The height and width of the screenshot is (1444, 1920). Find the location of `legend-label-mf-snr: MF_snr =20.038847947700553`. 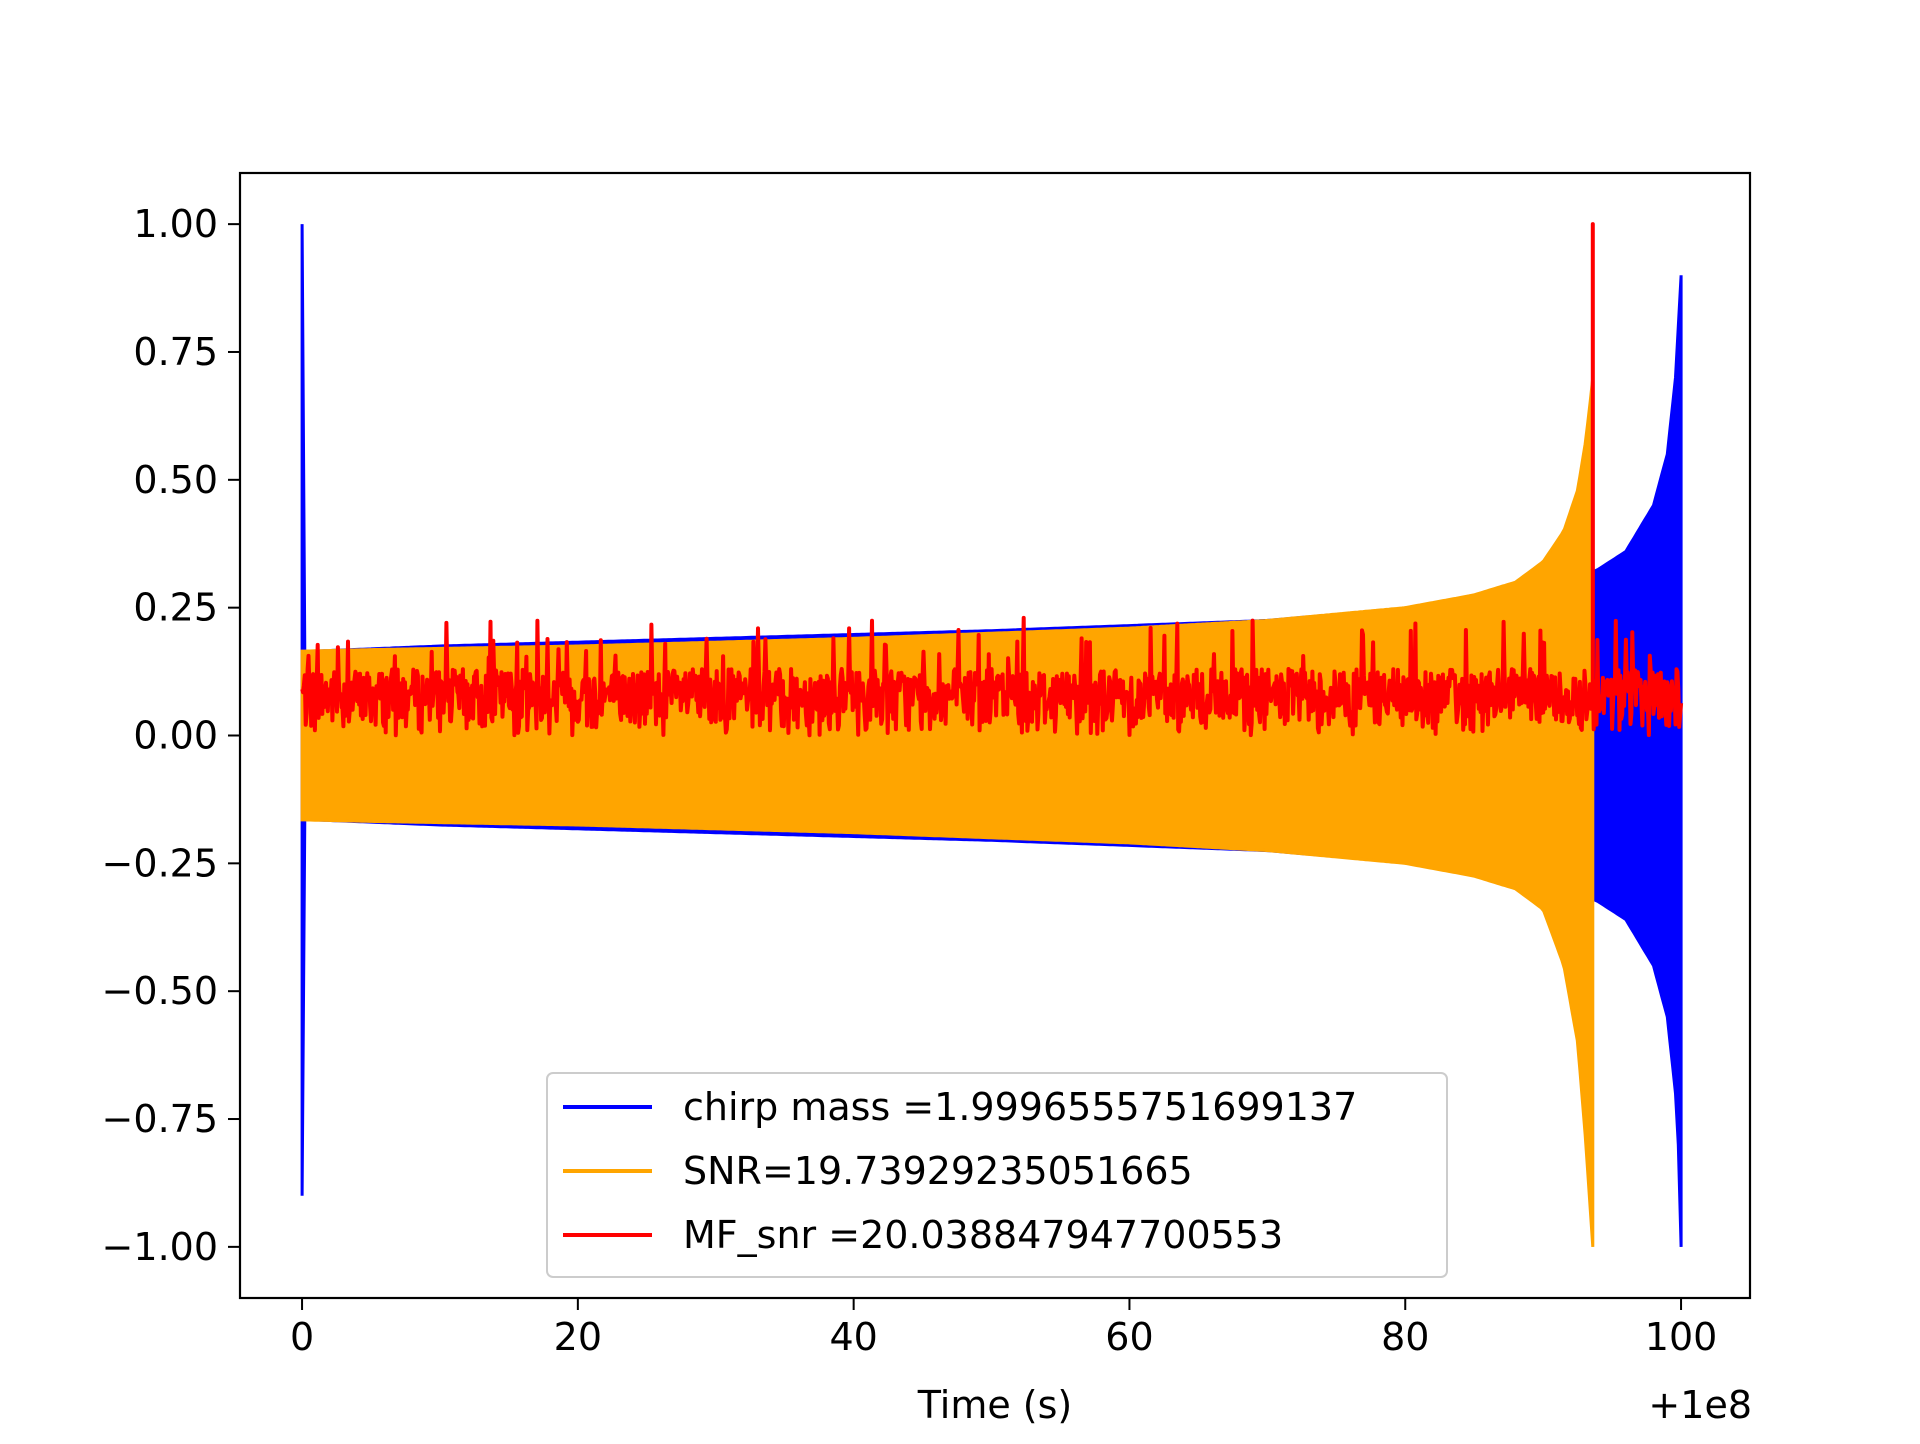

legend-label-mf-snr: MF_snr =20.038847947700553 is located at coordinates (983, 1235).